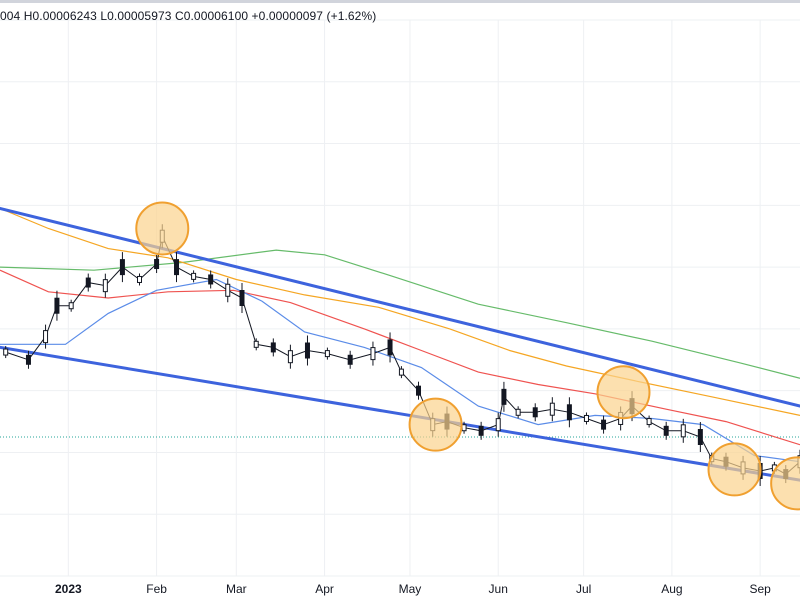  I want to click on x-tick-label: Aug, so click(671, 589).